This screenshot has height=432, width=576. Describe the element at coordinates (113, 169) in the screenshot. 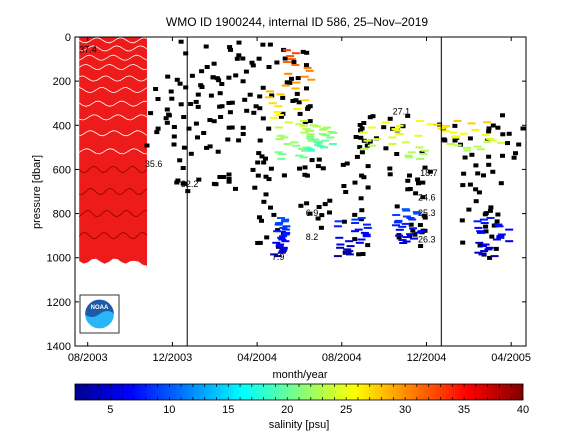

I see `salinity-isoline-deep` at that location.